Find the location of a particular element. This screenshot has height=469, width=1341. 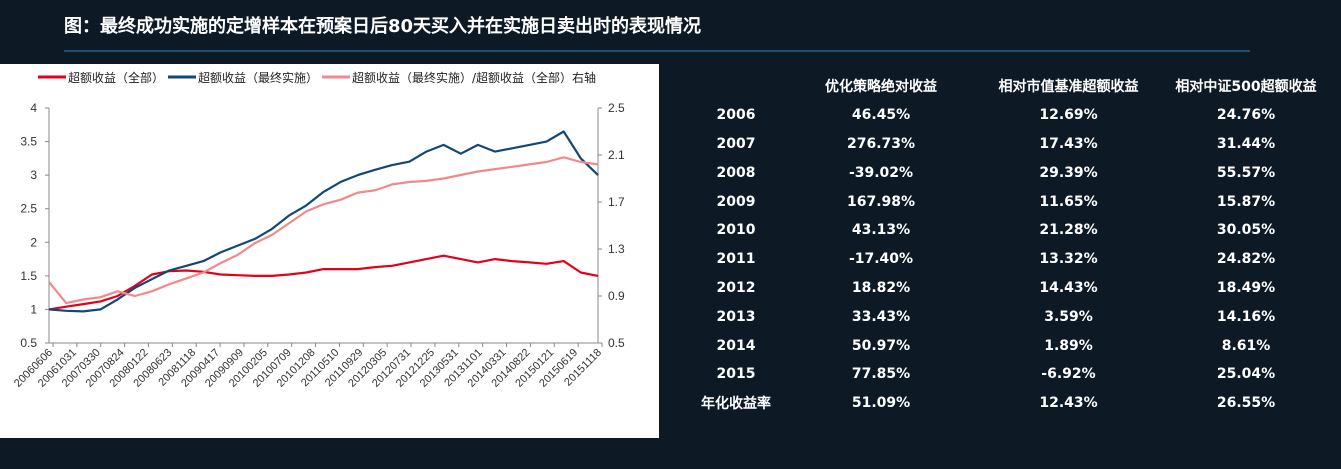

table-cell: 33.43% is located at coordinates (881, 316).